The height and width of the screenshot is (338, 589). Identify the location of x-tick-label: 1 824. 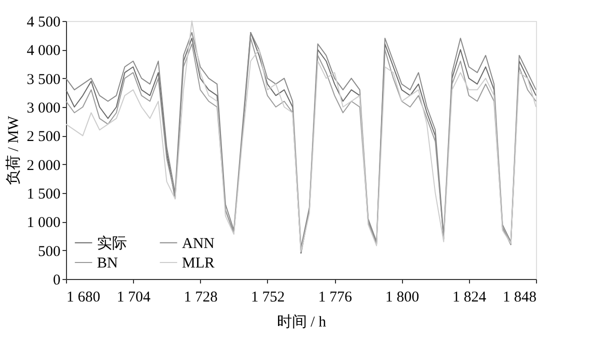
(469, 298).